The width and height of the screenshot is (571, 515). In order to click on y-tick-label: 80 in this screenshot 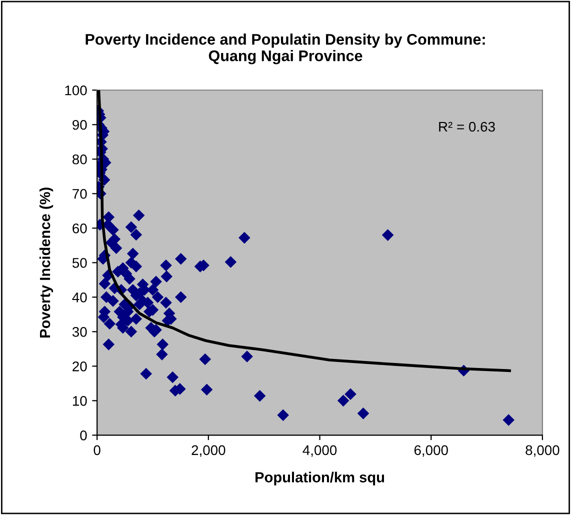, I will do `click(79, 159)`.